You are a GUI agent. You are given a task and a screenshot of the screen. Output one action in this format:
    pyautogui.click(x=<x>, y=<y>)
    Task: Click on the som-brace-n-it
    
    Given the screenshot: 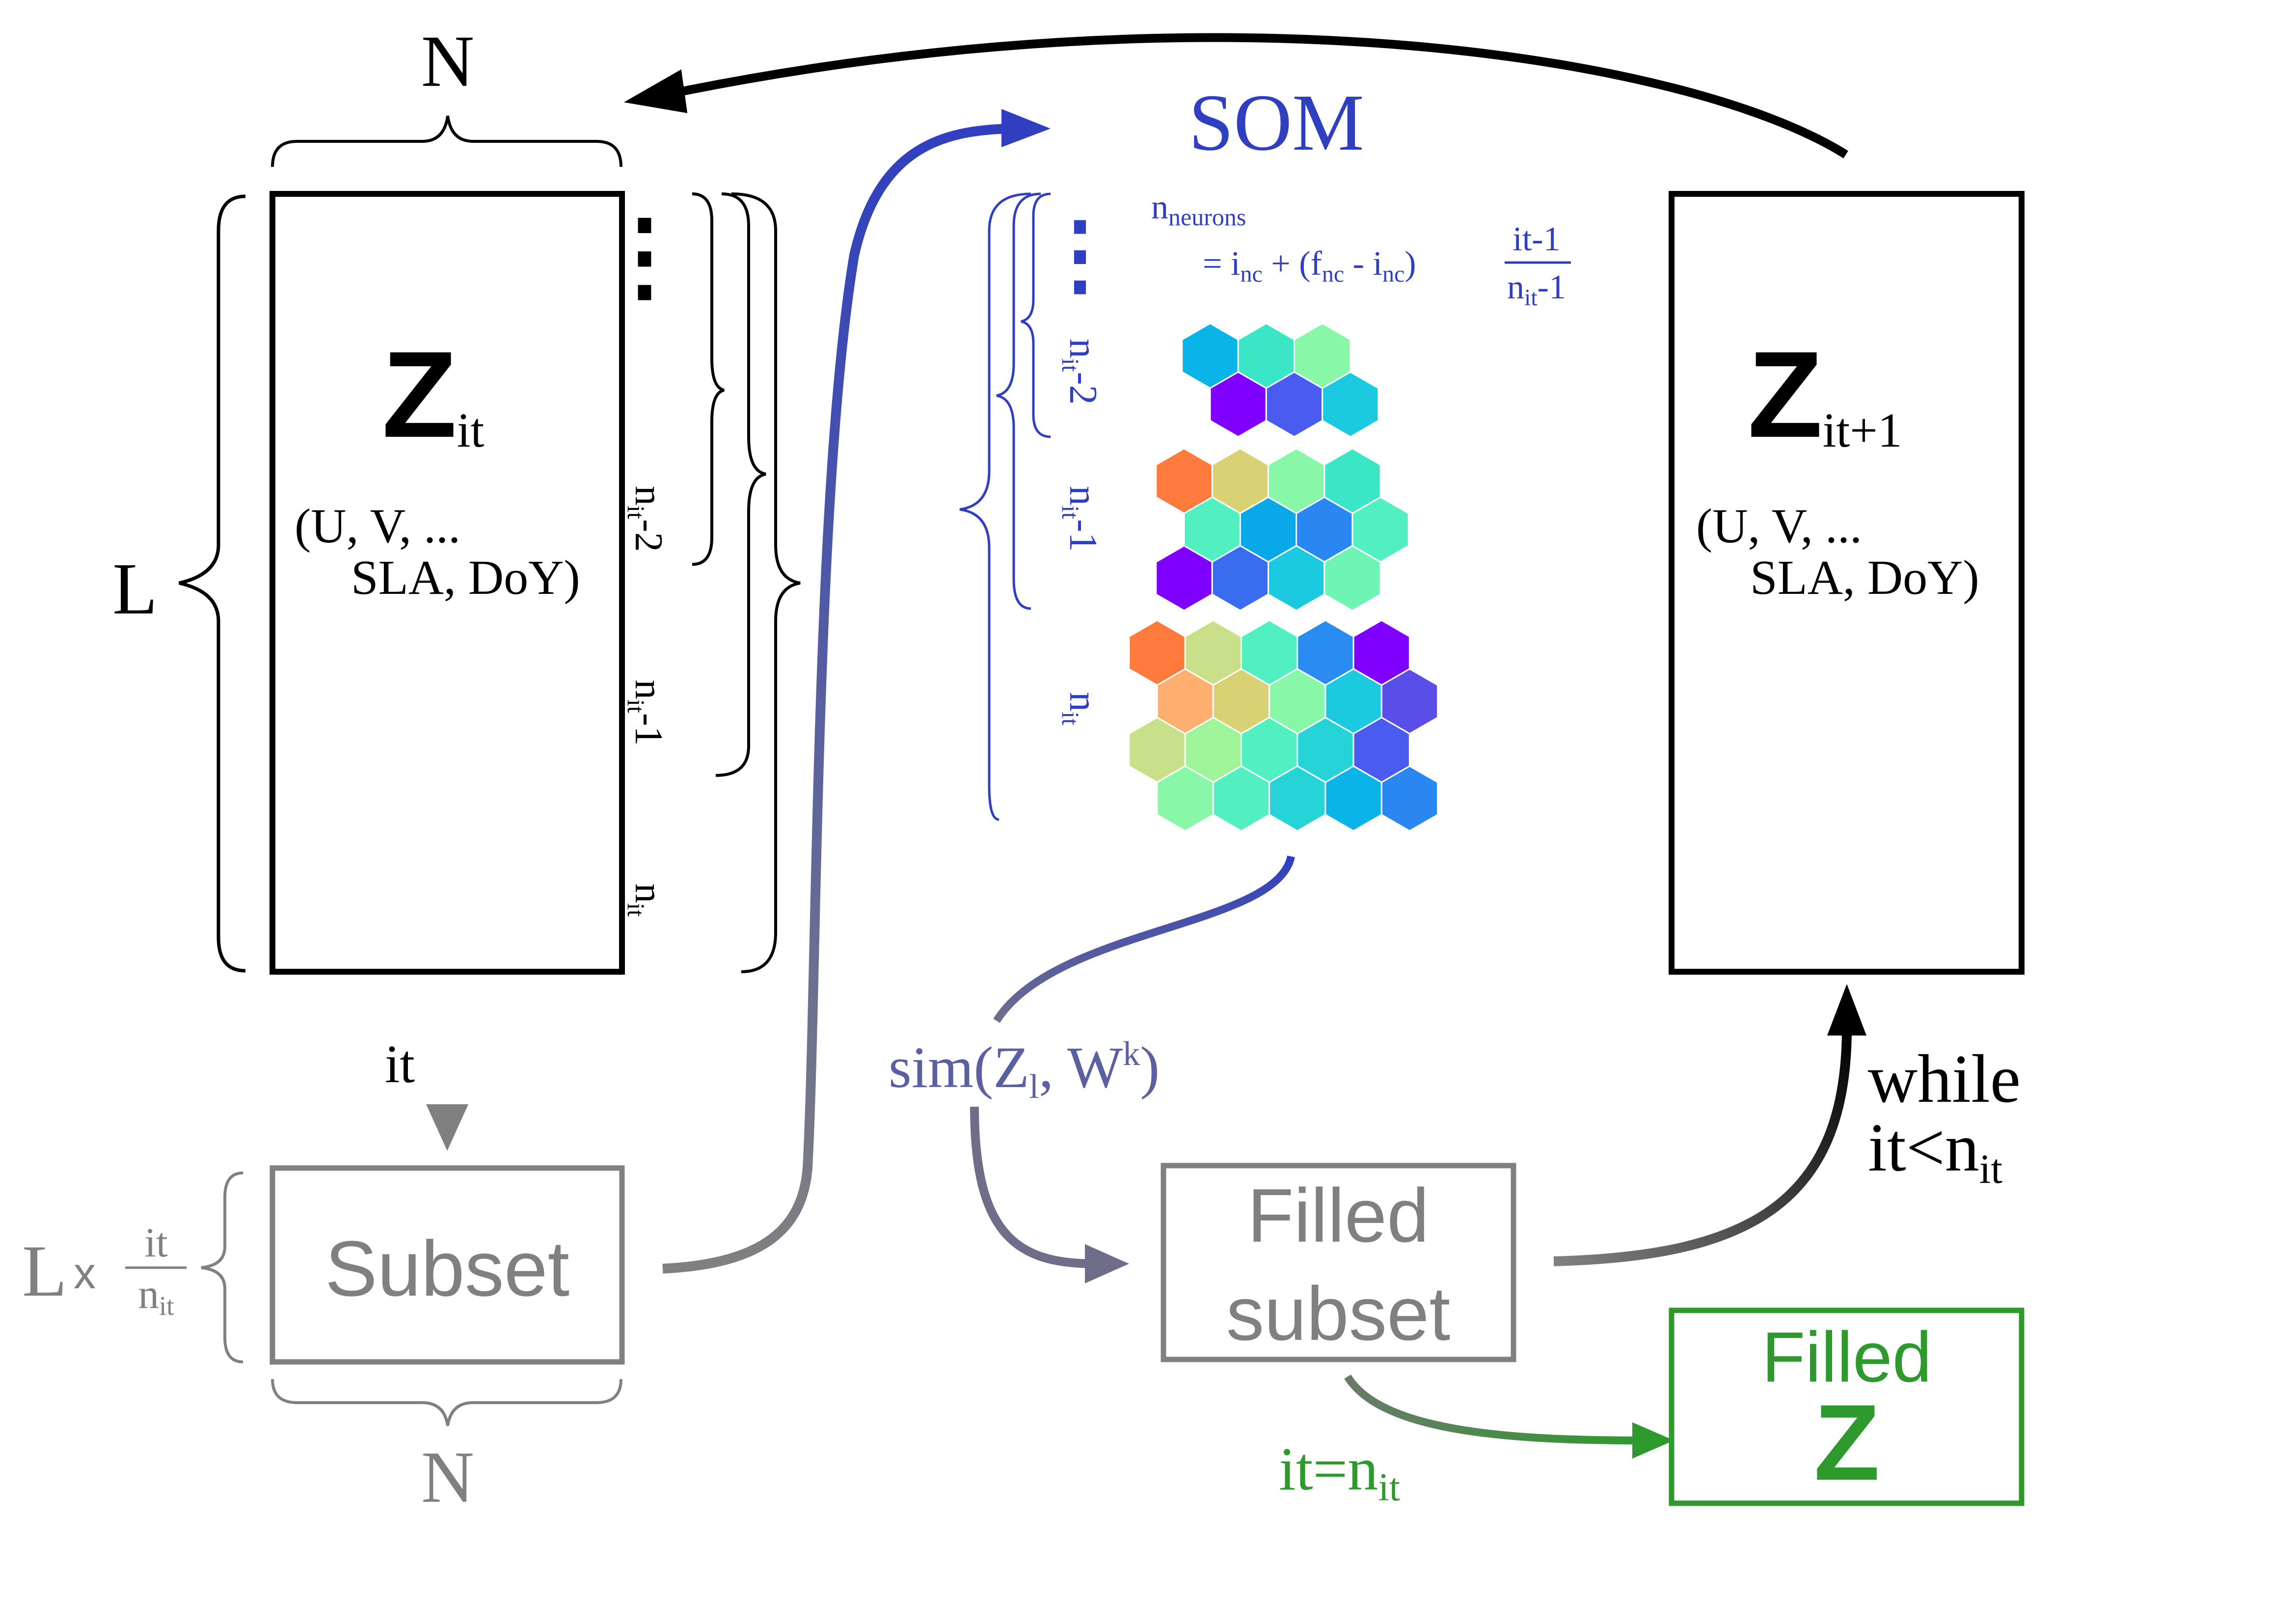 What is the action you would take?
    pyautogui.click(x=995, y=507)
    